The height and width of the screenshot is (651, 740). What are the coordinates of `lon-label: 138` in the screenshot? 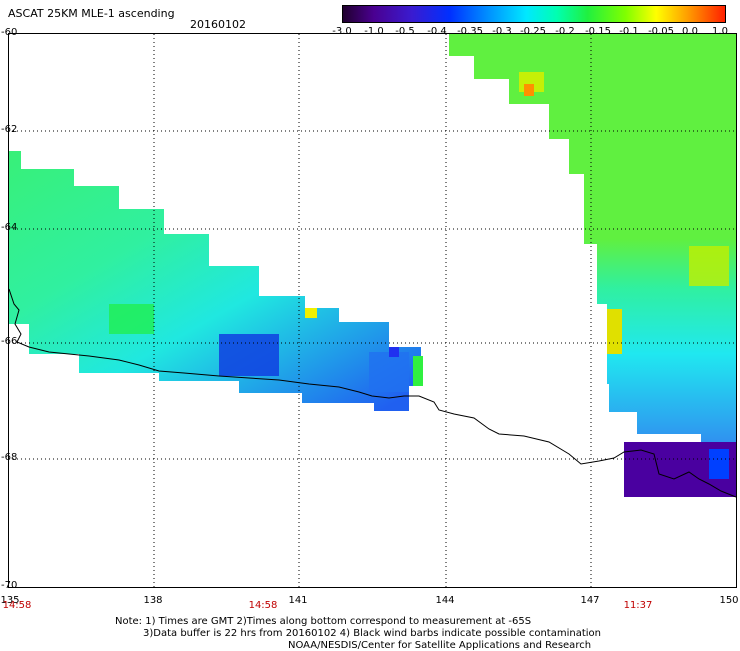 It's located at (153, 600).